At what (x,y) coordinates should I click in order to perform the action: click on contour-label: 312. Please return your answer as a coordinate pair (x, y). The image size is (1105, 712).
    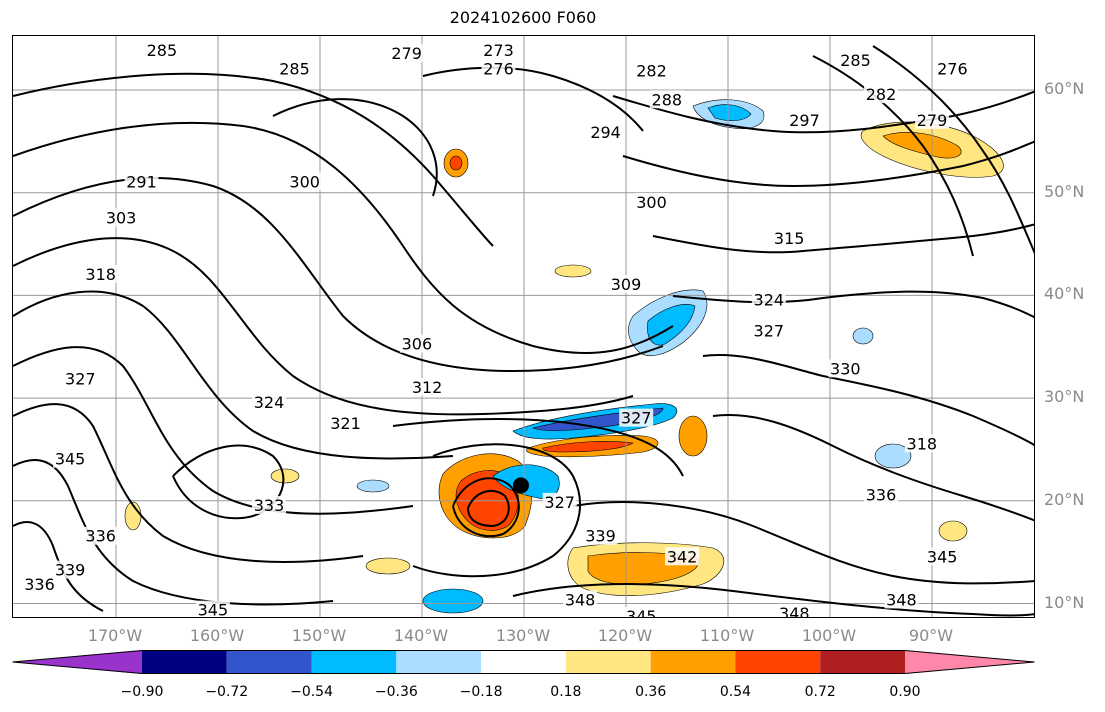
    Looking at the image, I should click on (427, 387).